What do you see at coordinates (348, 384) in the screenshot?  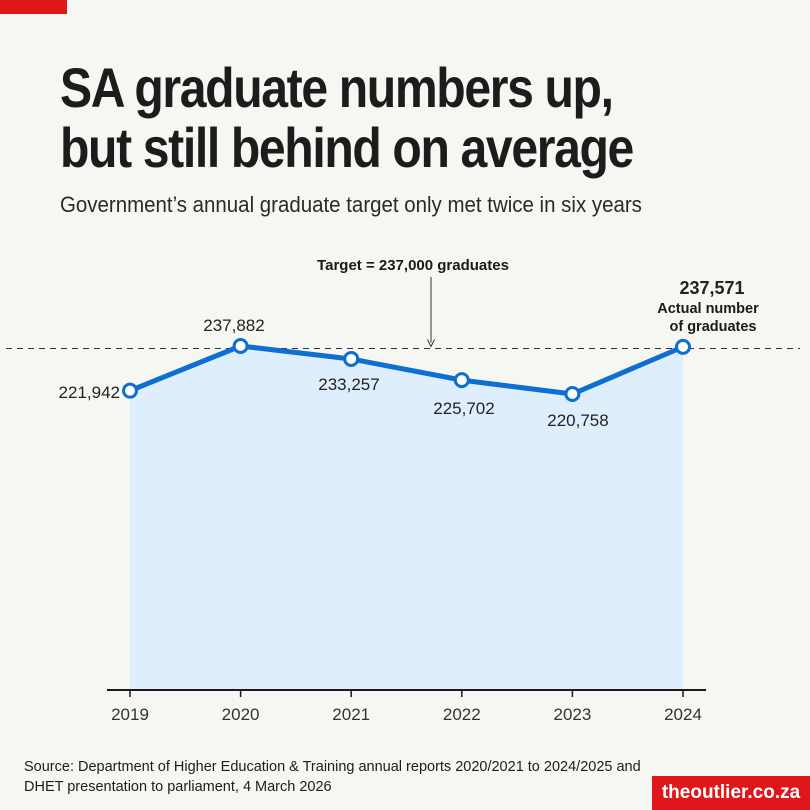 I see `data-label: 233,257` at bounding box center [348, 384].